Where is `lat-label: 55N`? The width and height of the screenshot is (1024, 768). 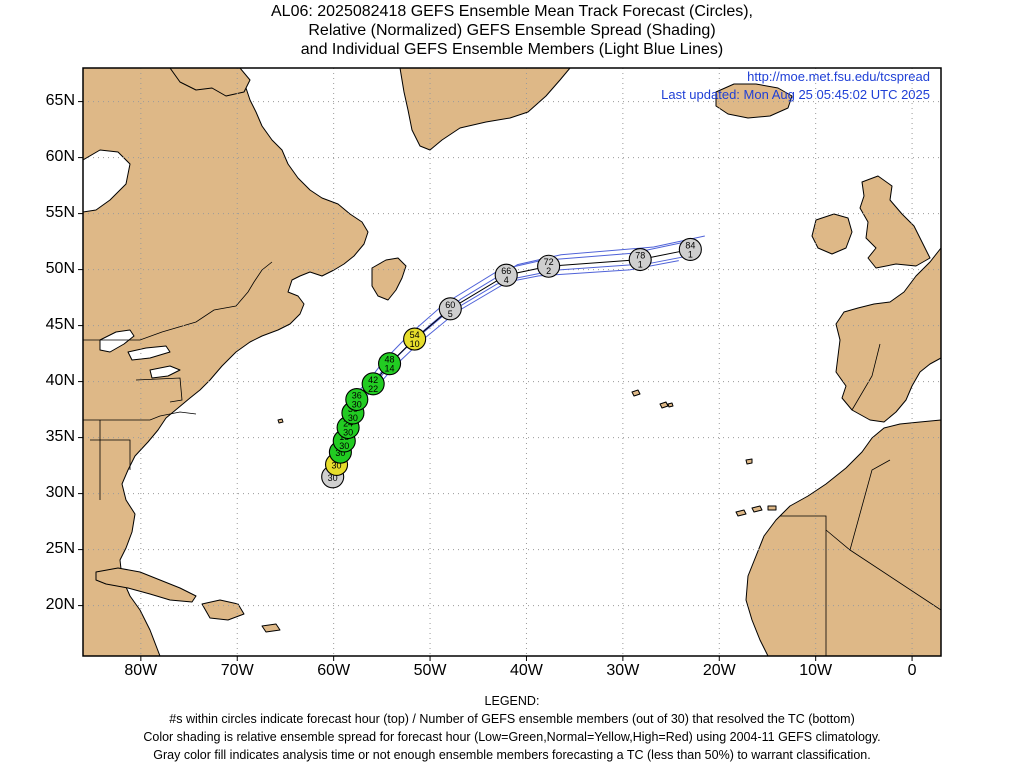
lat-label: 55N is located at coordinates (60, 212).